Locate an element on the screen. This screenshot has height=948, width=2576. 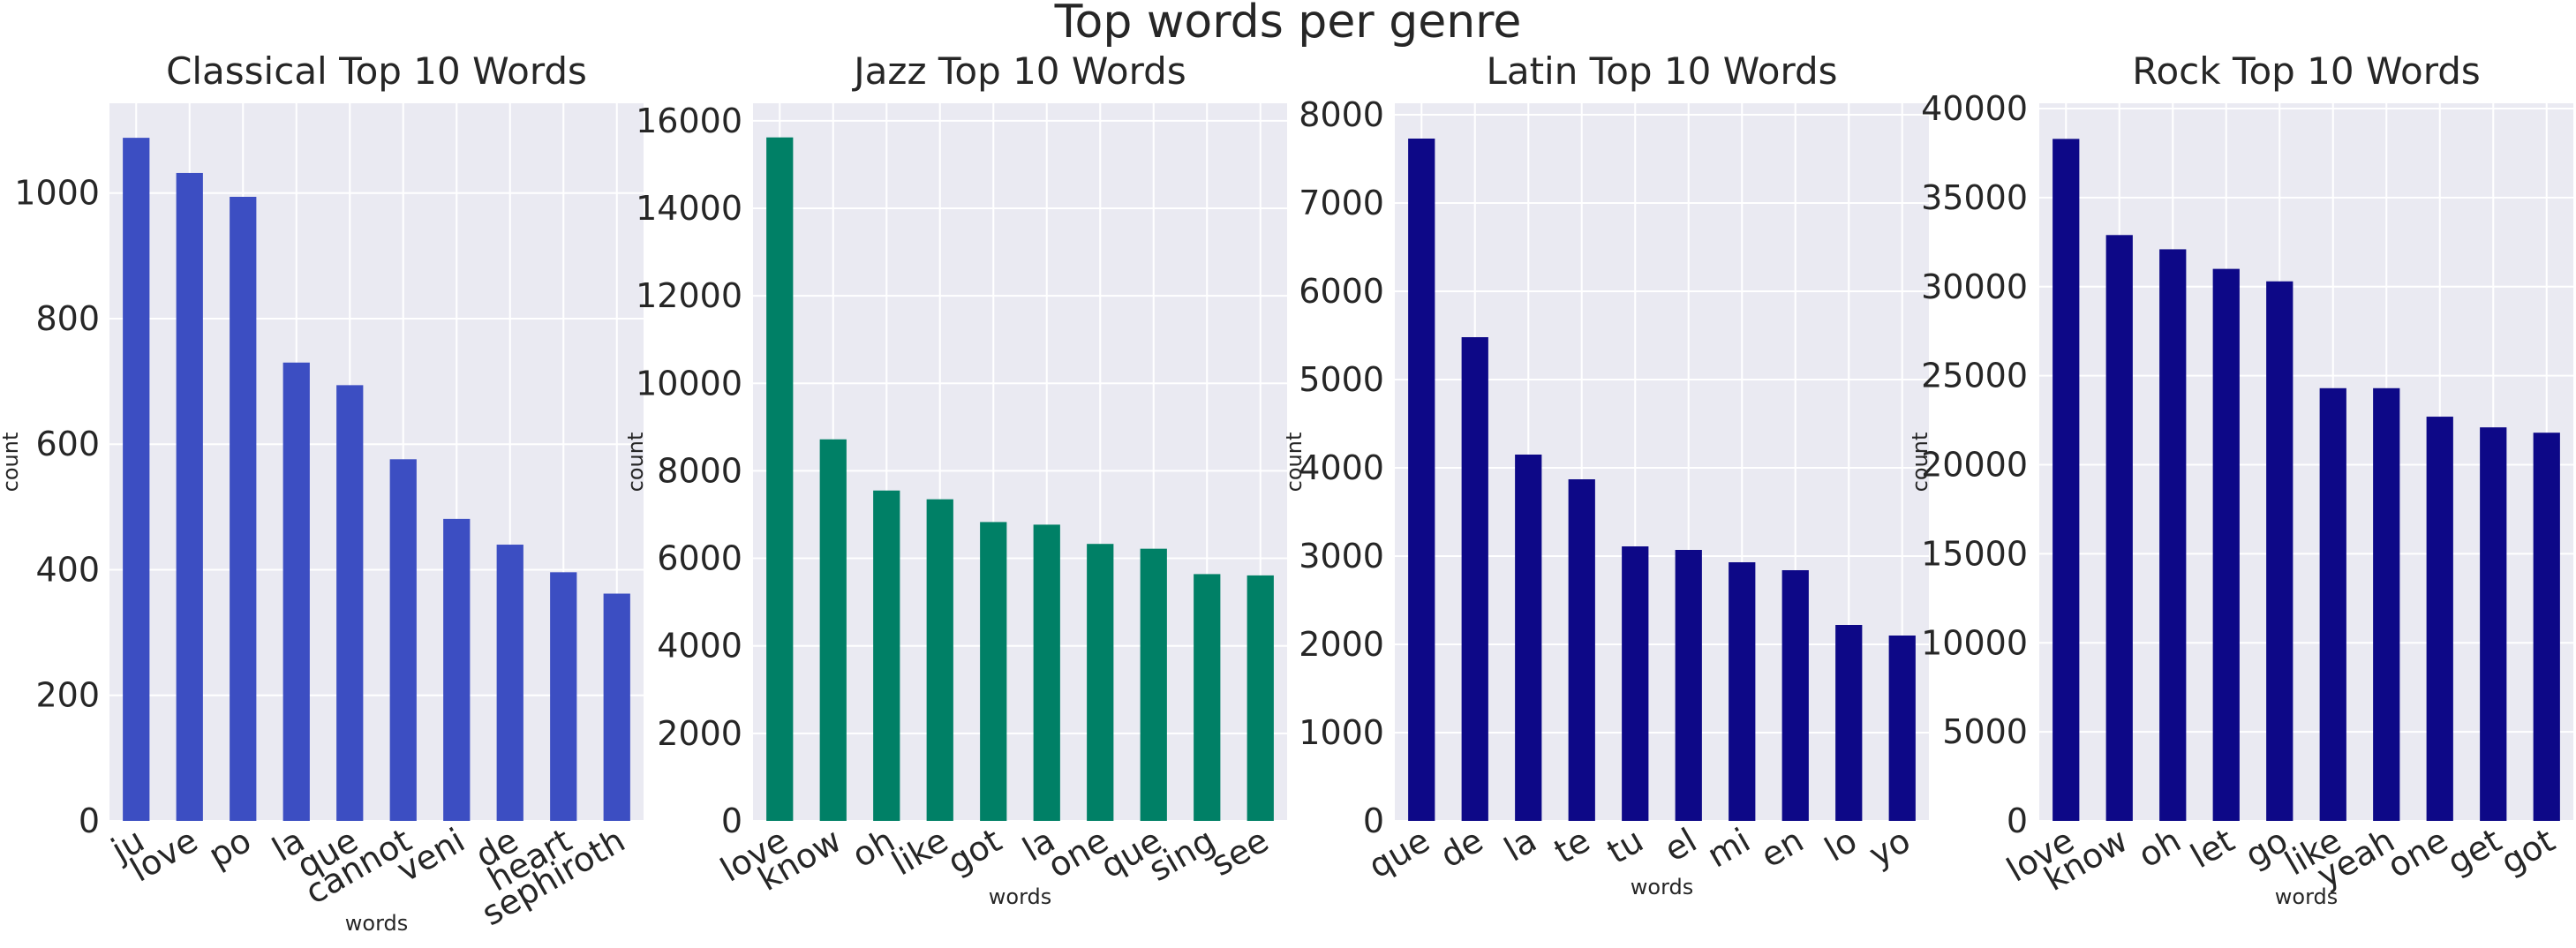
y-tick-label: 3000 is located at coordinates (1342, 556).